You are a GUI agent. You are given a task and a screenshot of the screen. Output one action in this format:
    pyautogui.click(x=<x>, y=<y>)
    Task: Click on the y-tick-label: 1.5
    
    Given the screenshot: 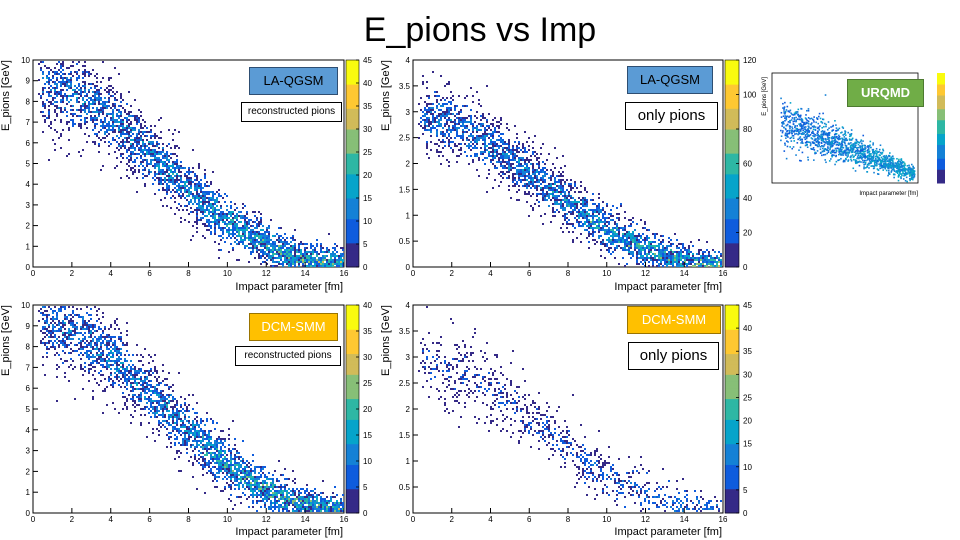 What is the action you would take?
    pyautogui.click(x=405, y=189)
    